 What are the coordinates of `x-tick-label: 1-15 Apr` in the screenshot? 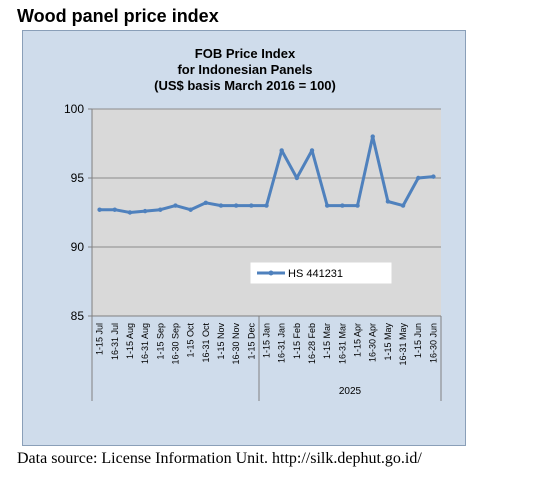 It's located at (358, 340).